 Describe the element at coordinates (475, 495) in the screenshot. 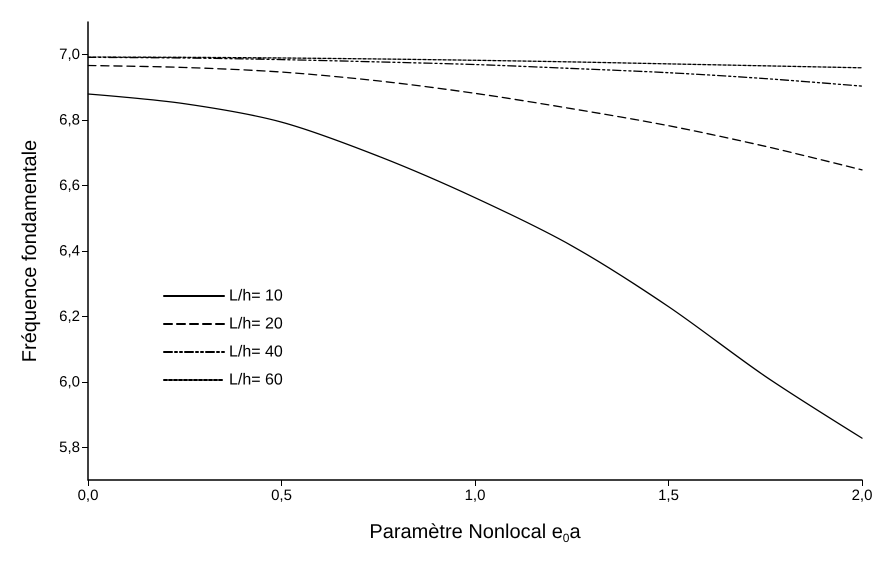

I see `x-tick-label: 1,0` at that location.